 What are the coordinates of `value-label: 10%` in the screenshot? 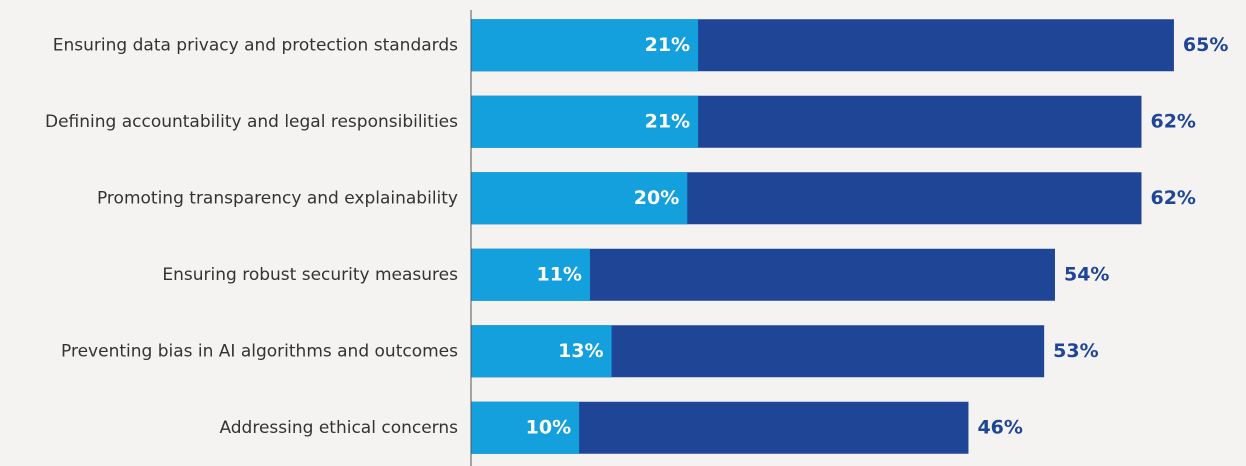 It's located at (548, 427).